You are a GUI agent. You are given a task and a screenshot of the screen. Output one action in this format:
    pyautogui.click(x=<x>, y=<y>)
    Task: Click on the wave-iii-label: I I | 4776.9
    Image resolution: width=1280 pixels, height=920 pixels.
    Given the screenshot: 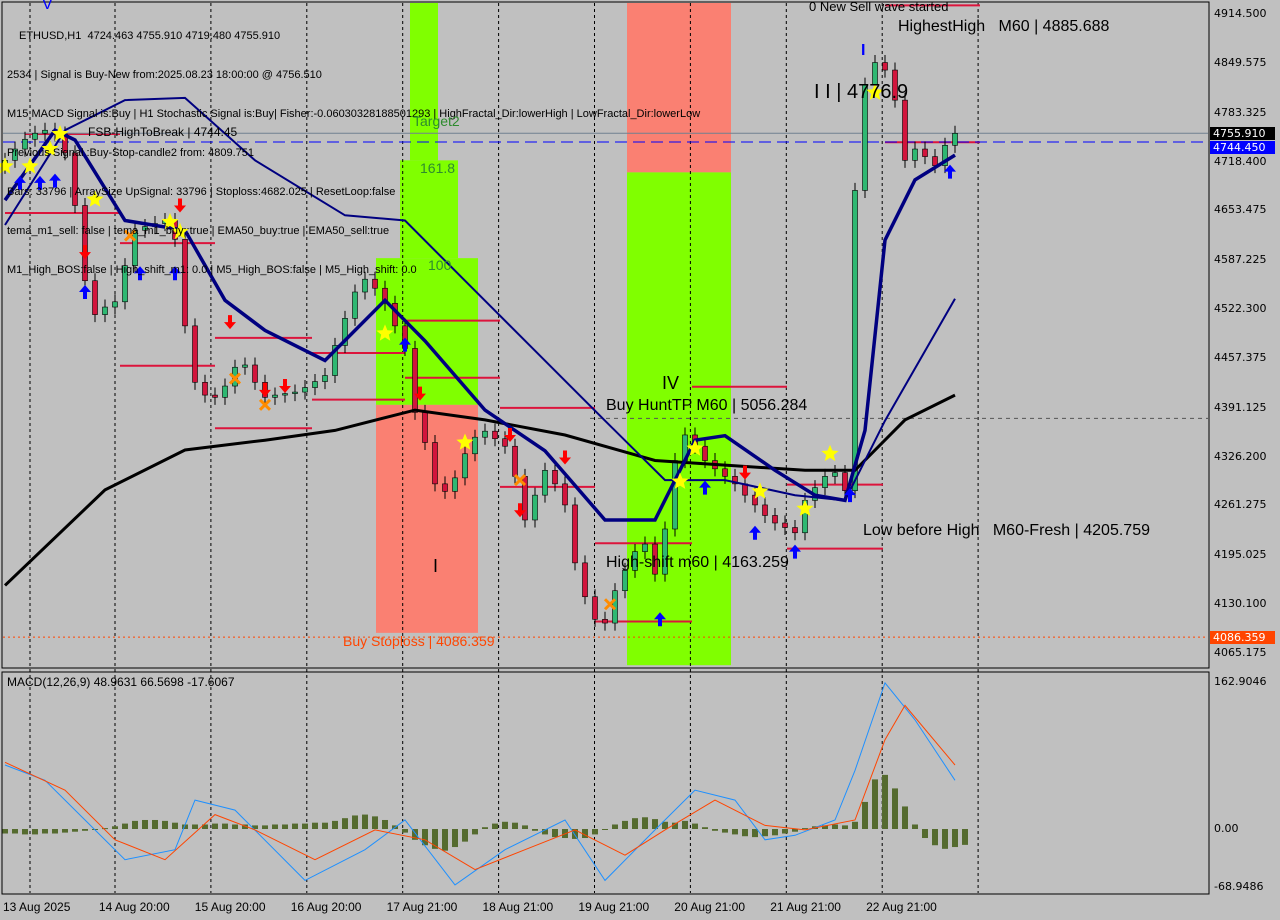 What is the action you would take?
    pyautogui.click(x=861, y=92)
    